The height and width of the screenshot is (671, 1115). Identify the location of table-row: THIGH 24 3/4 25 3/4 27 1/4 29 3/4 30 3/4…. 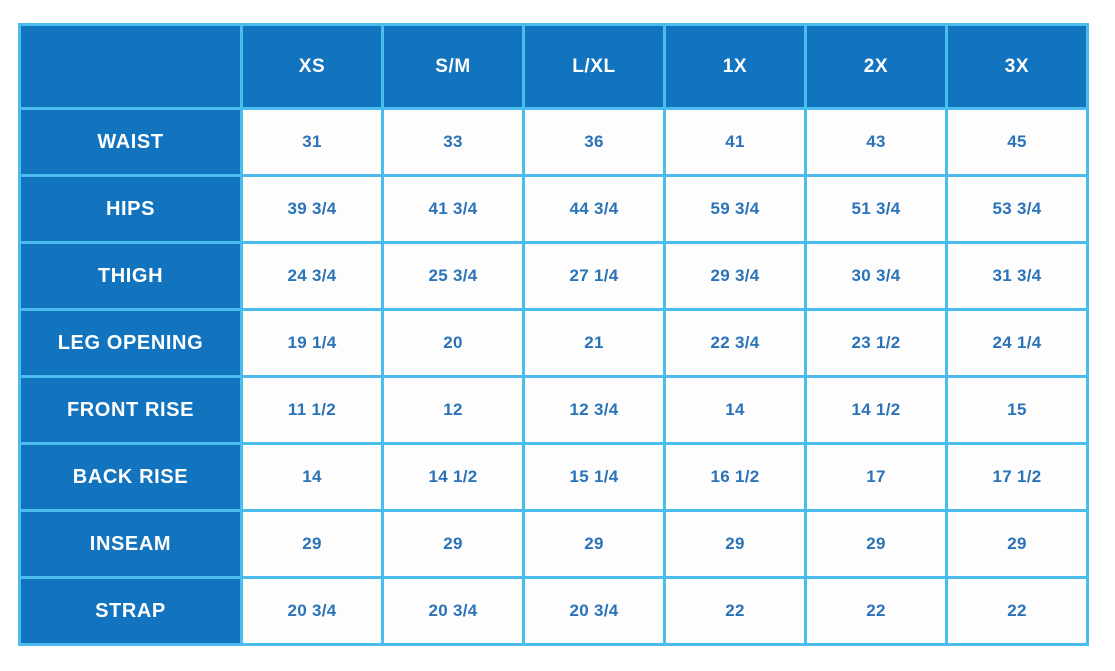
(553, 276).